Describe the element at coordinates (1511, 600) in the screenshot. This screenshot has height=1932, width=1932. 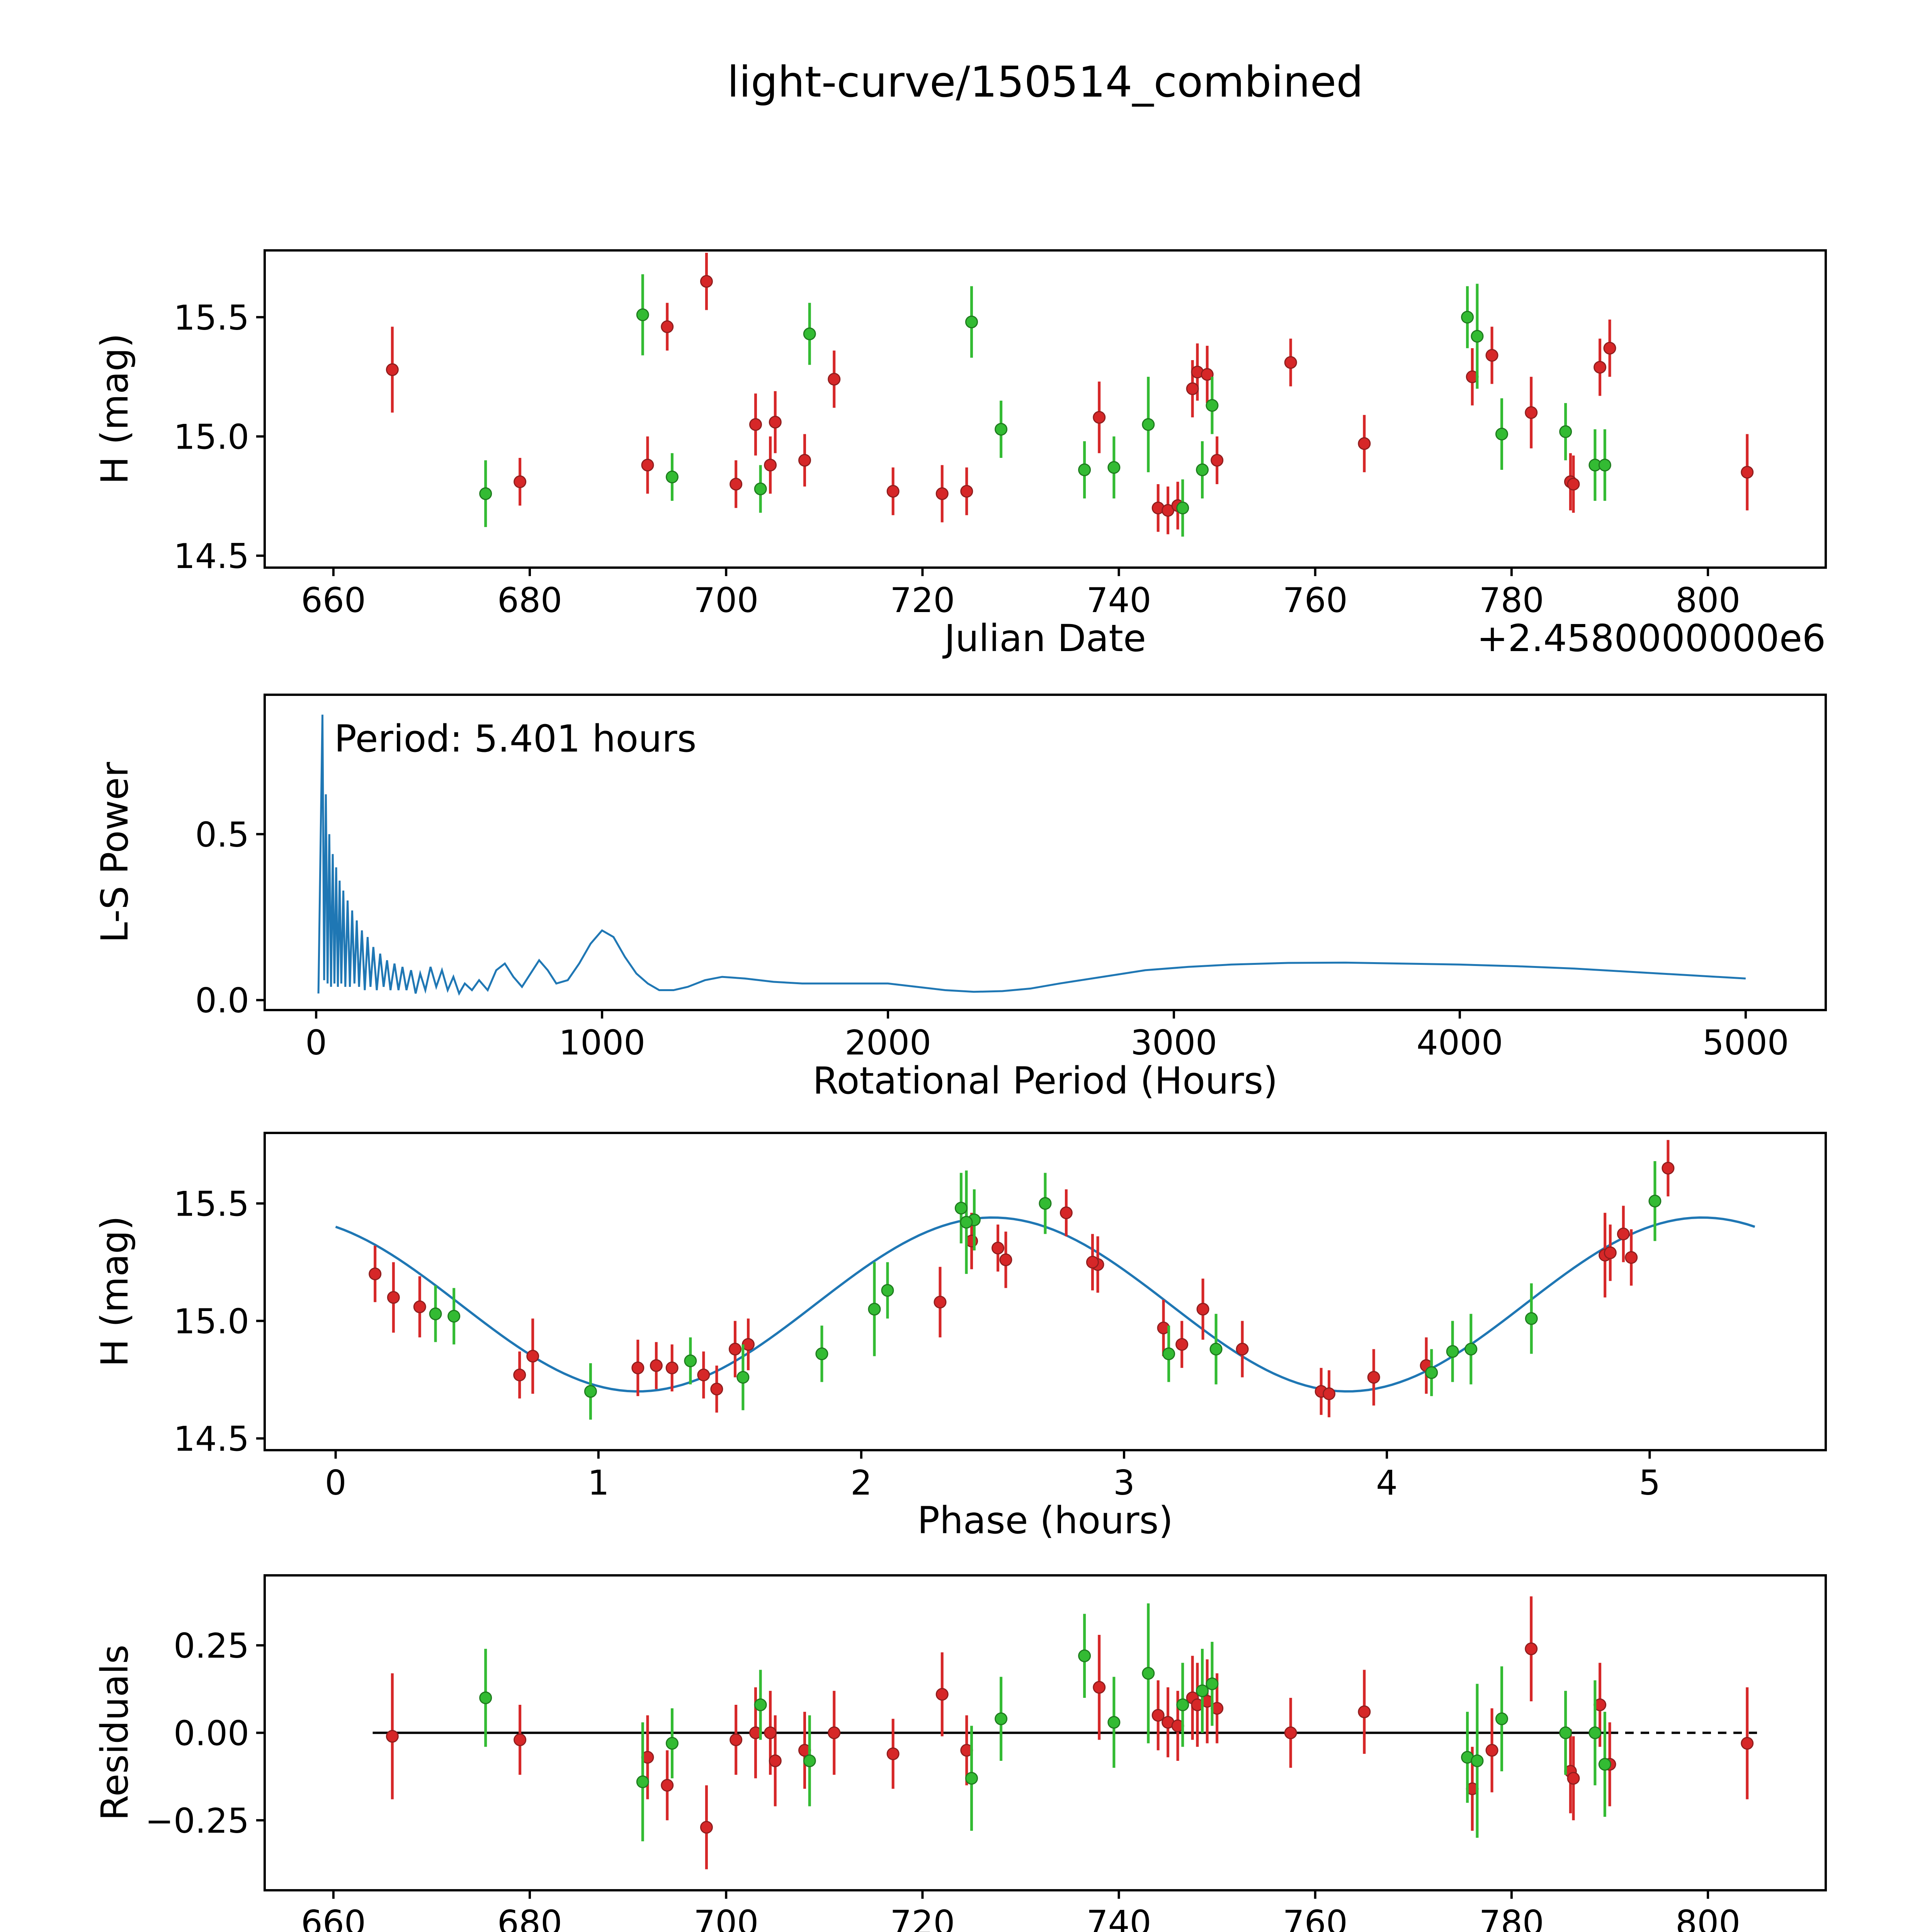
I see `x-tick-label: 780` at that location.